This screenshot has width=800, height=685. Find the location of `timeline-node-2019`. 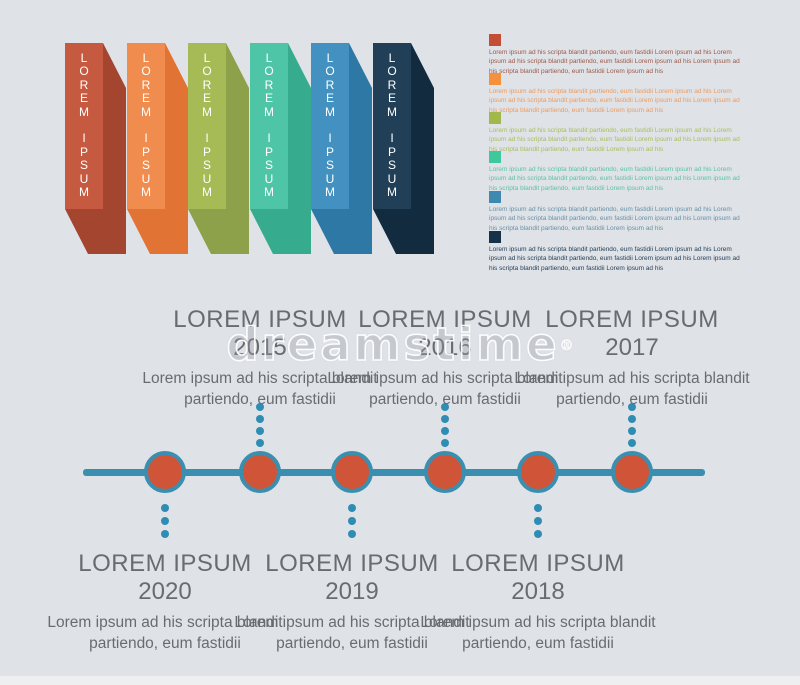

timeline-node-2019 is located at coordinates (352, 472).